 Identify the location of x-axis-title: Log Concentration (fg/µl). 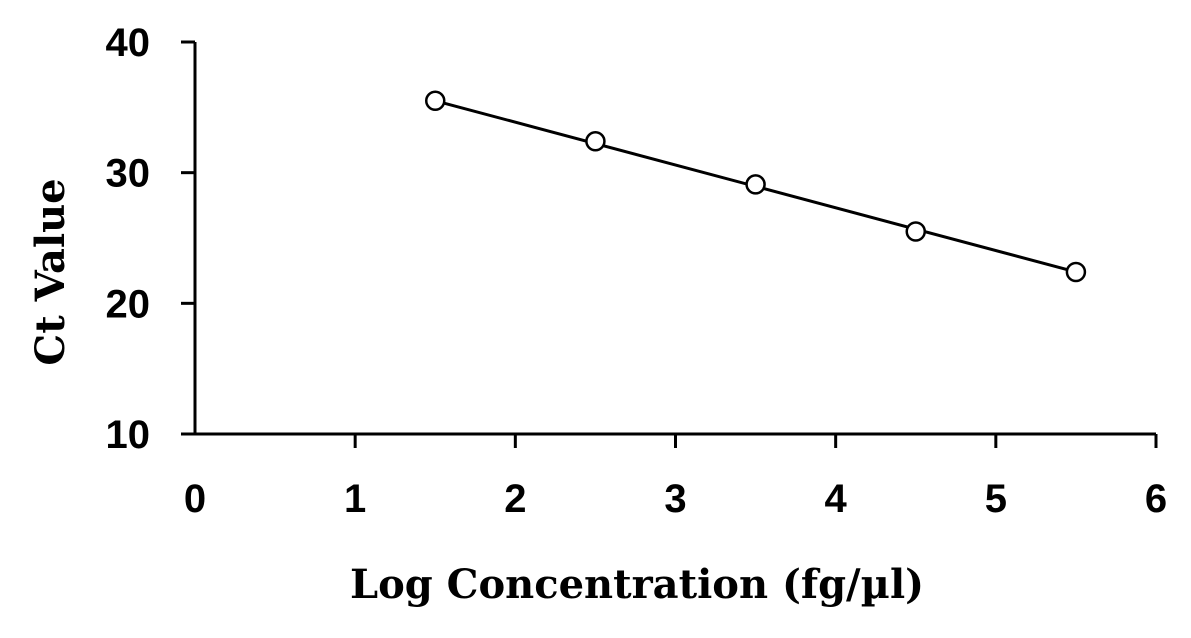
(637, 584).